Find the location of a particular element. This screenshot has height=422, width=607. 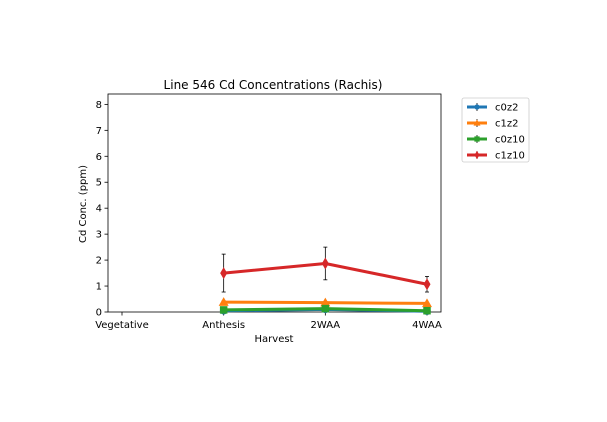

legend-entry-c0z2: c0z2 is located at coordinates (492, 108).